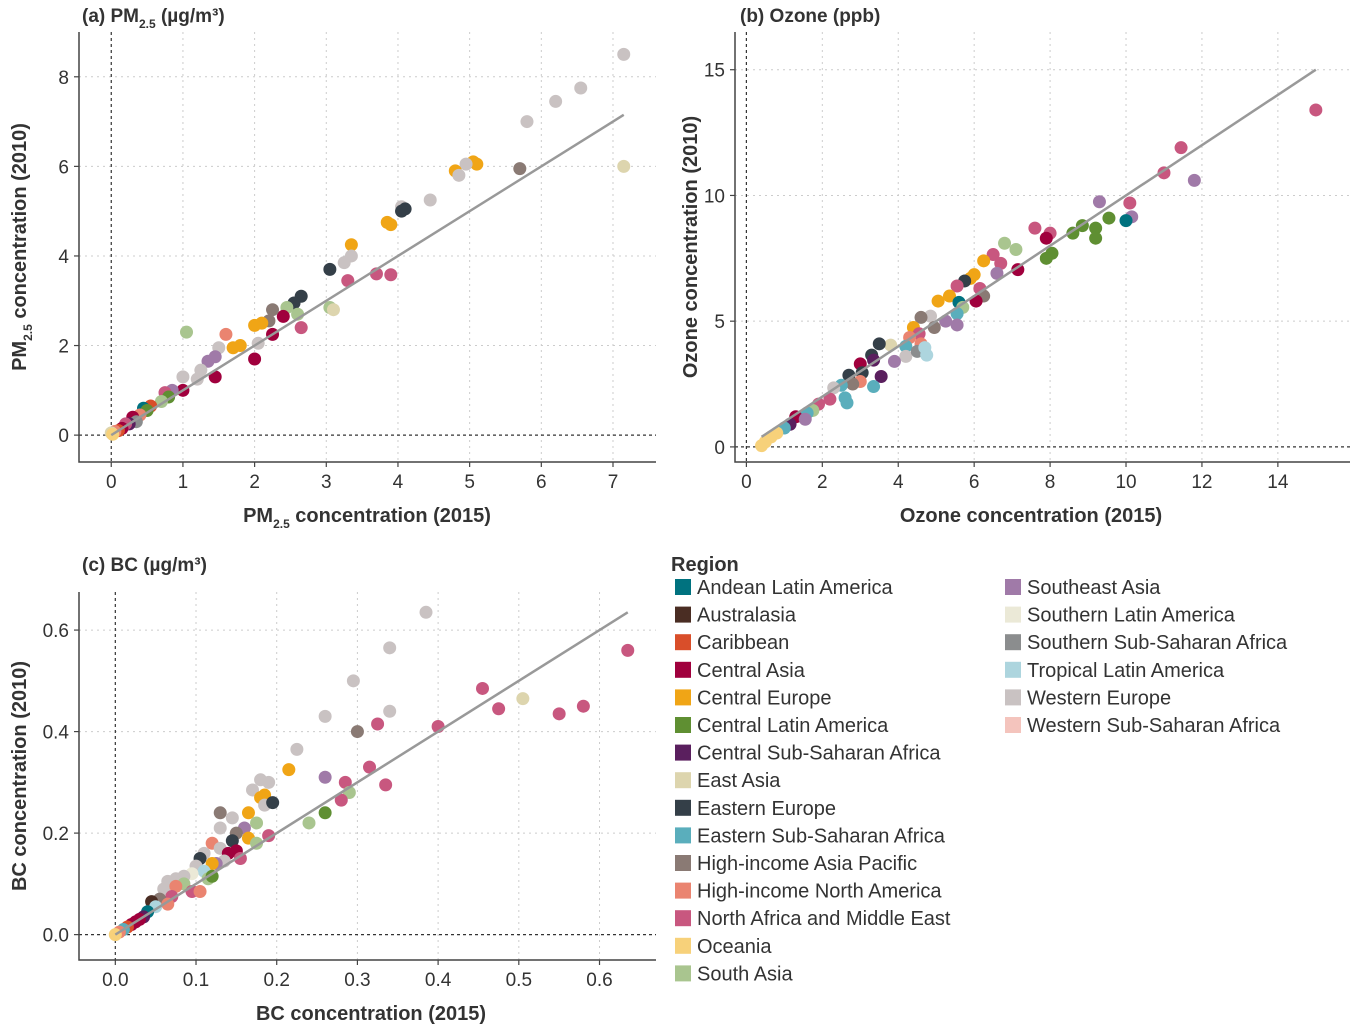  Describe the element at coordinates (56, 834) in the screenshot. I see `y-tick-label: 0.2` at that location.